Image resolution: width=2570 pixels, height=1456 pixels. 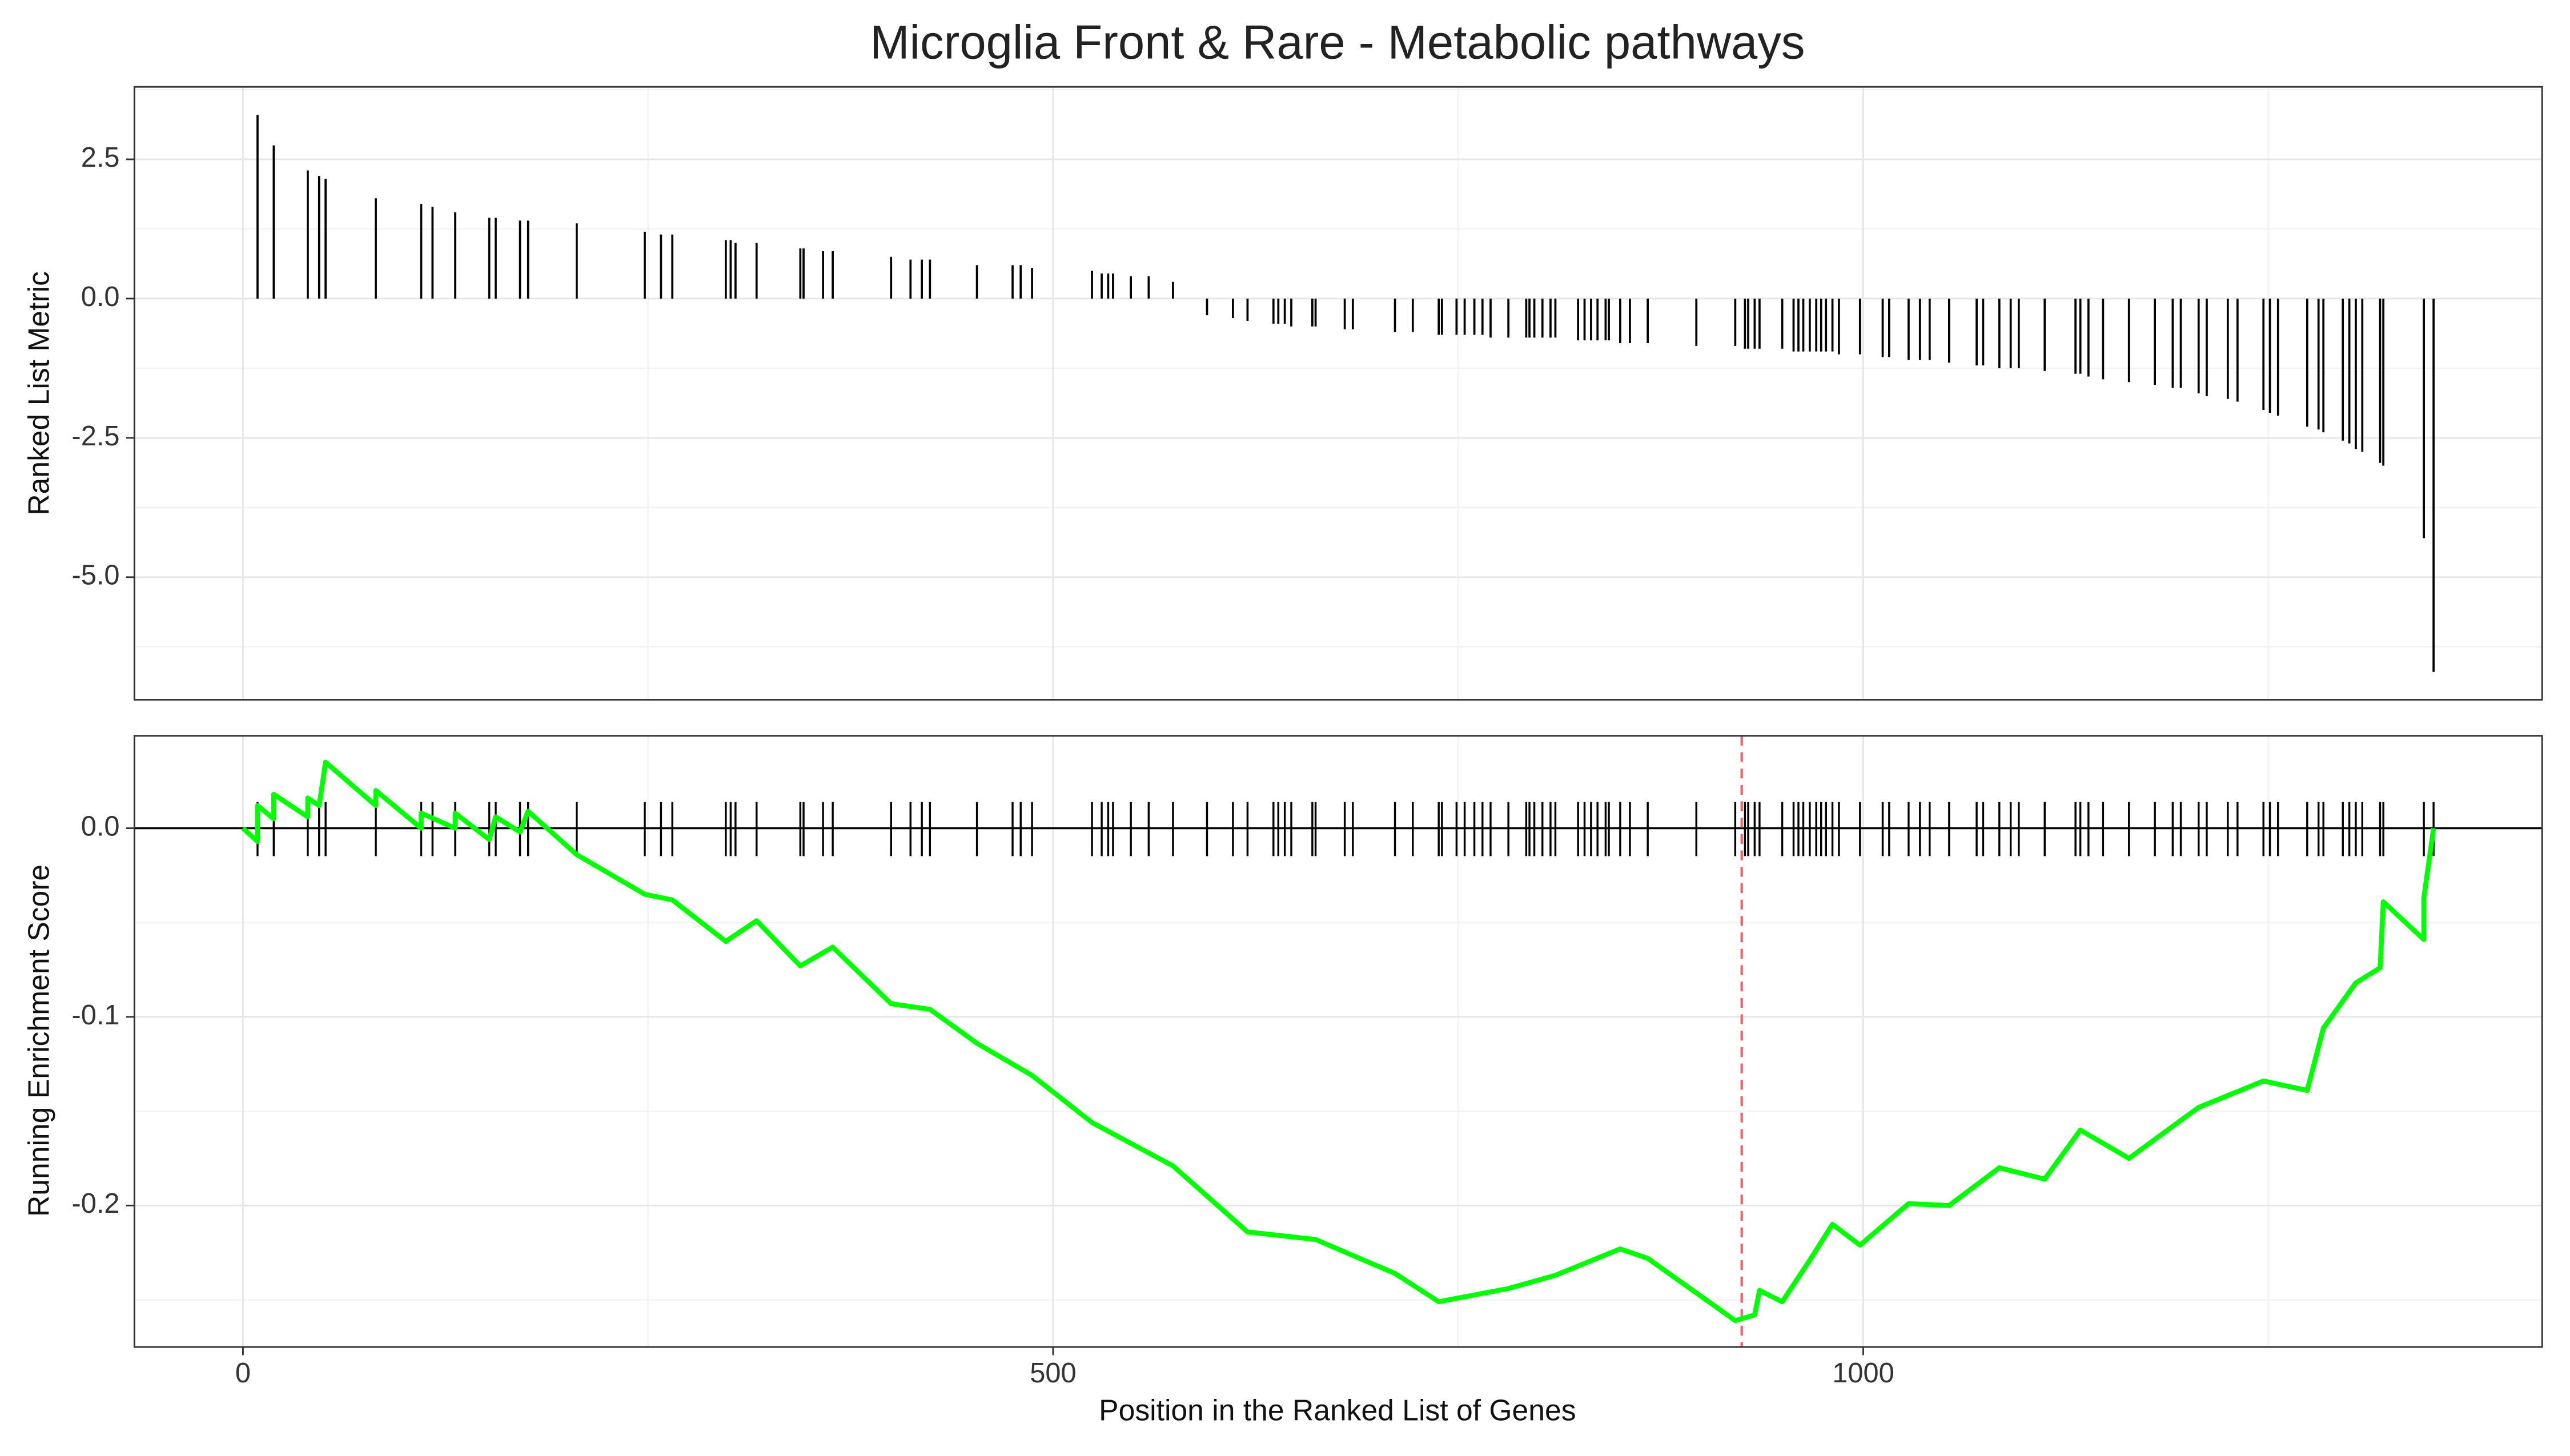 What do you see at coordinates (1863, 1373) in the screenshot?
I see `x-tick-label: 1000` at bounding box center [1863, 1373].